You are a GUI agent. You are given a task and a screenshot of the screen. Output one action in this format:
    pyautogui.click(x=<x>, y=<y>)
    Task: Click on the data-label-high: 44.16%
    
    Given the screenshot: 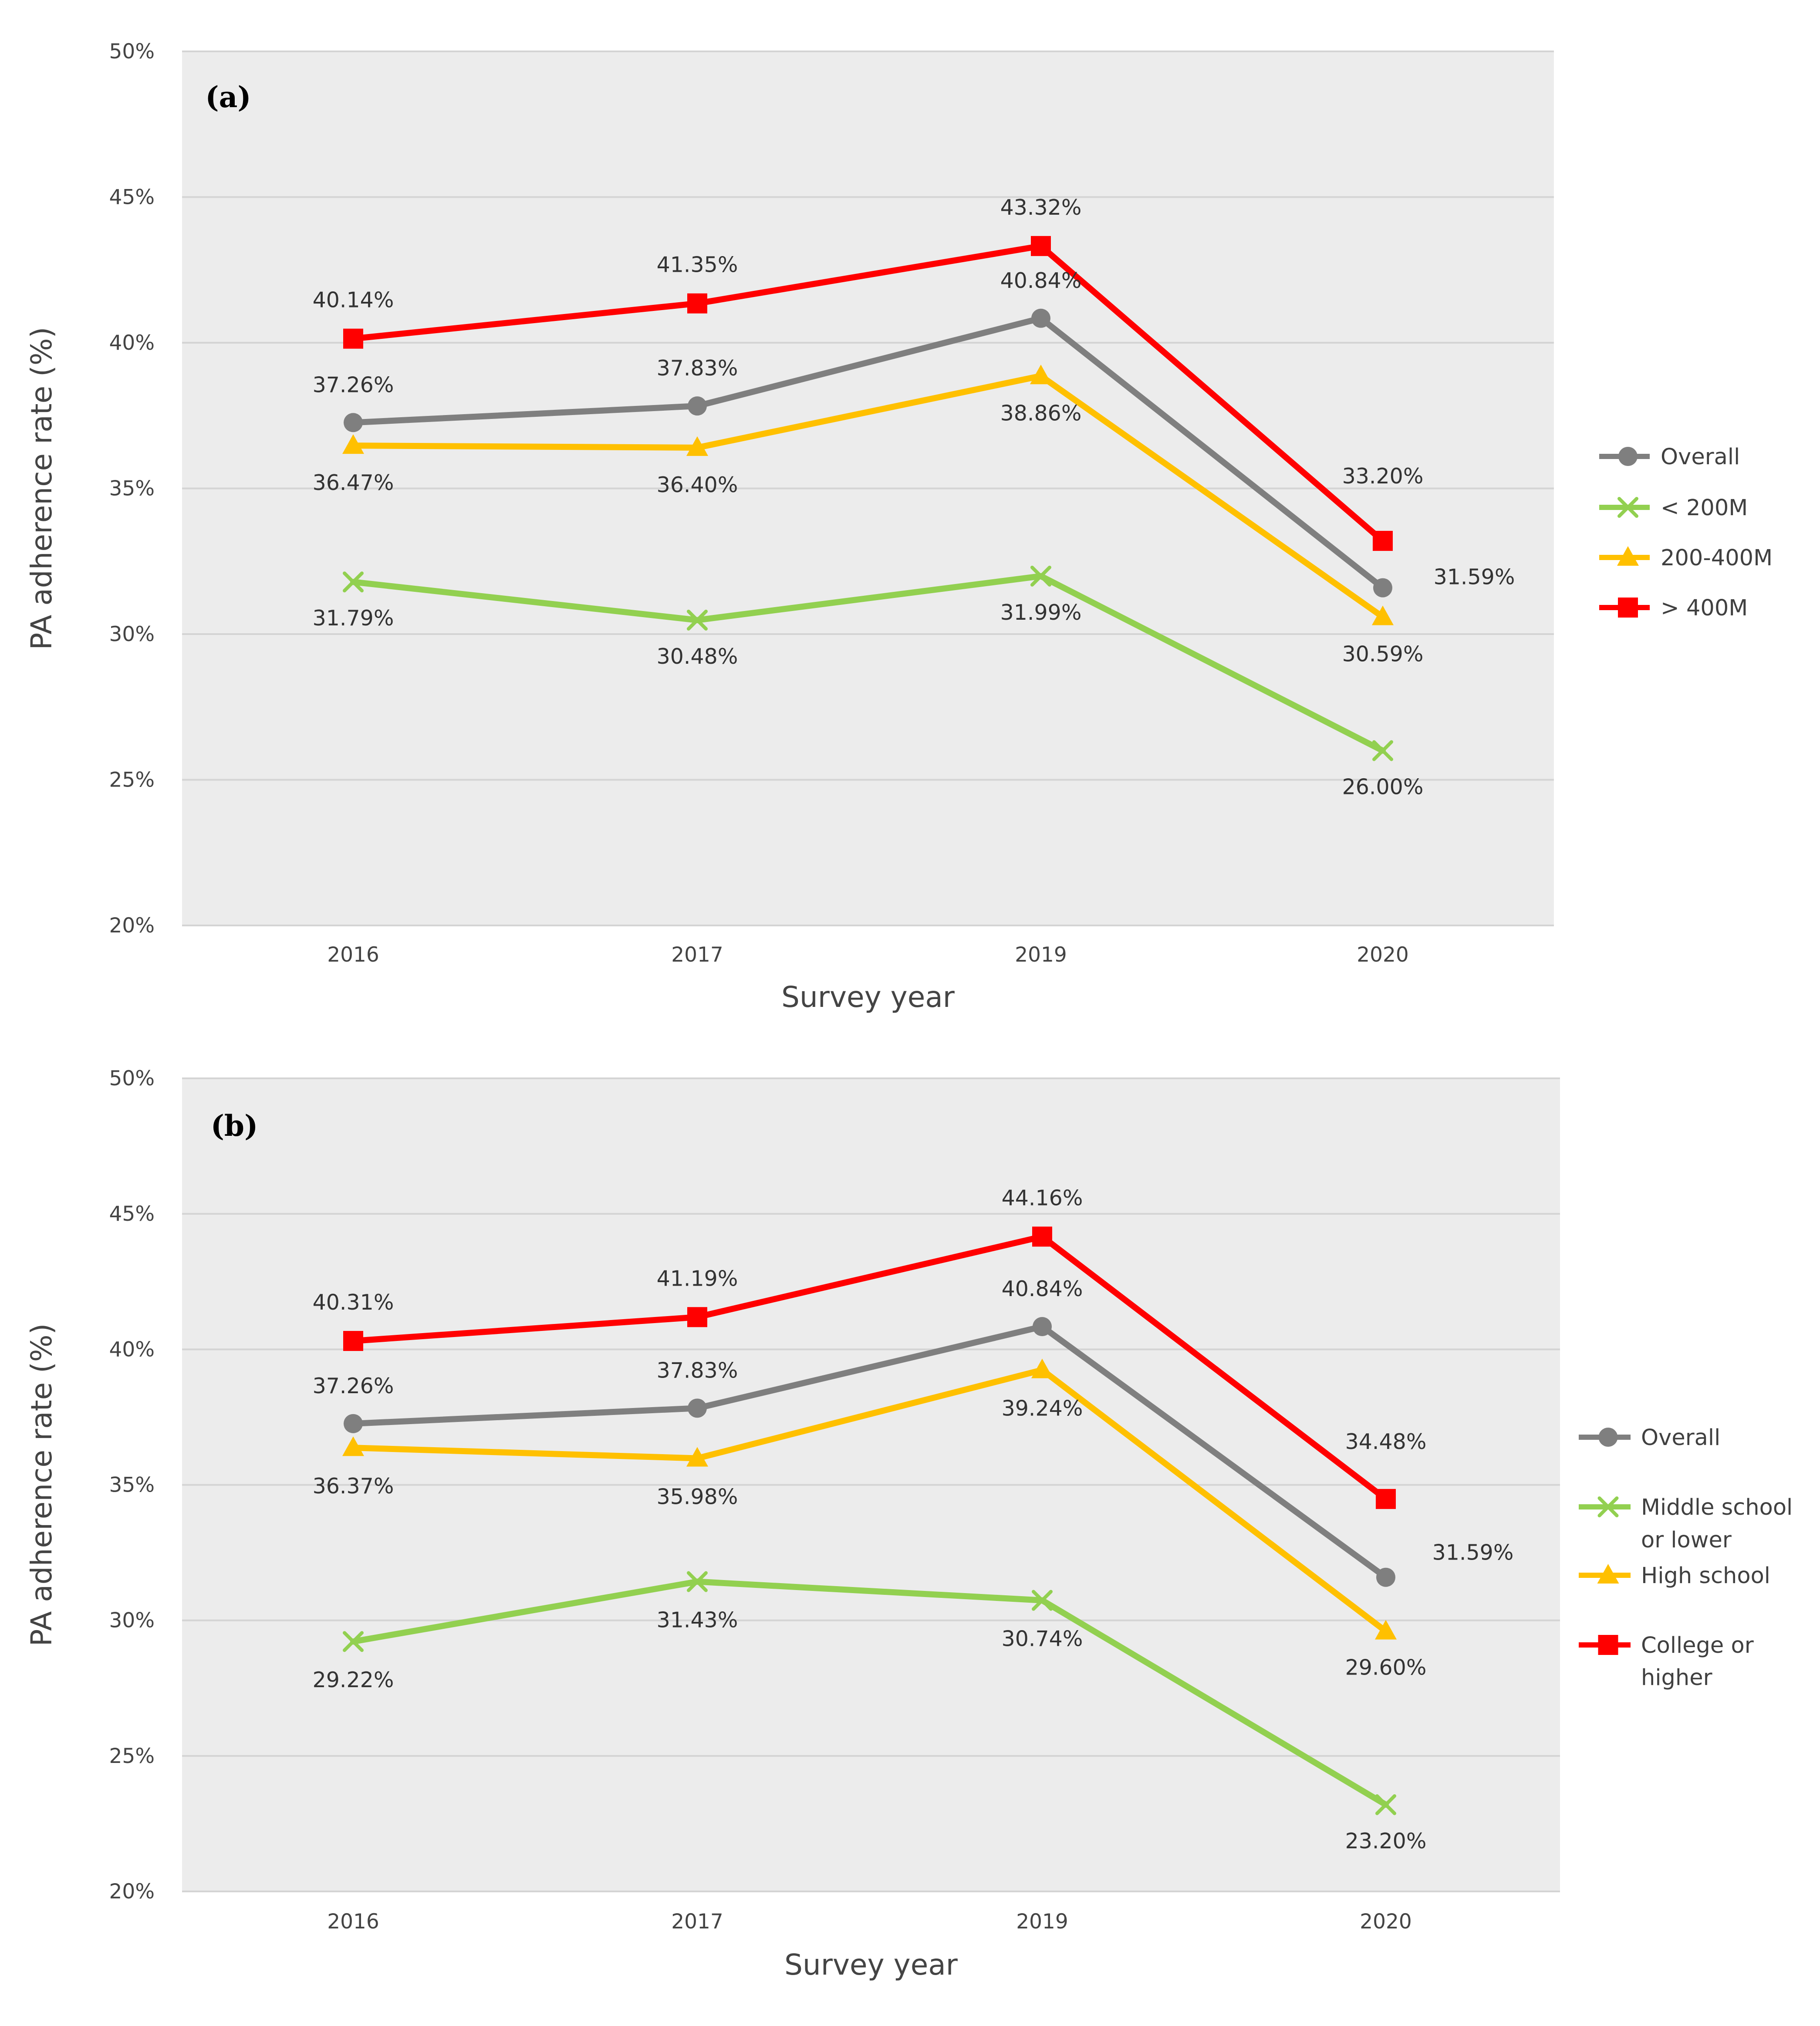 What is the action you would take?
    pyautogui.click(x=1042, y=1197)
    